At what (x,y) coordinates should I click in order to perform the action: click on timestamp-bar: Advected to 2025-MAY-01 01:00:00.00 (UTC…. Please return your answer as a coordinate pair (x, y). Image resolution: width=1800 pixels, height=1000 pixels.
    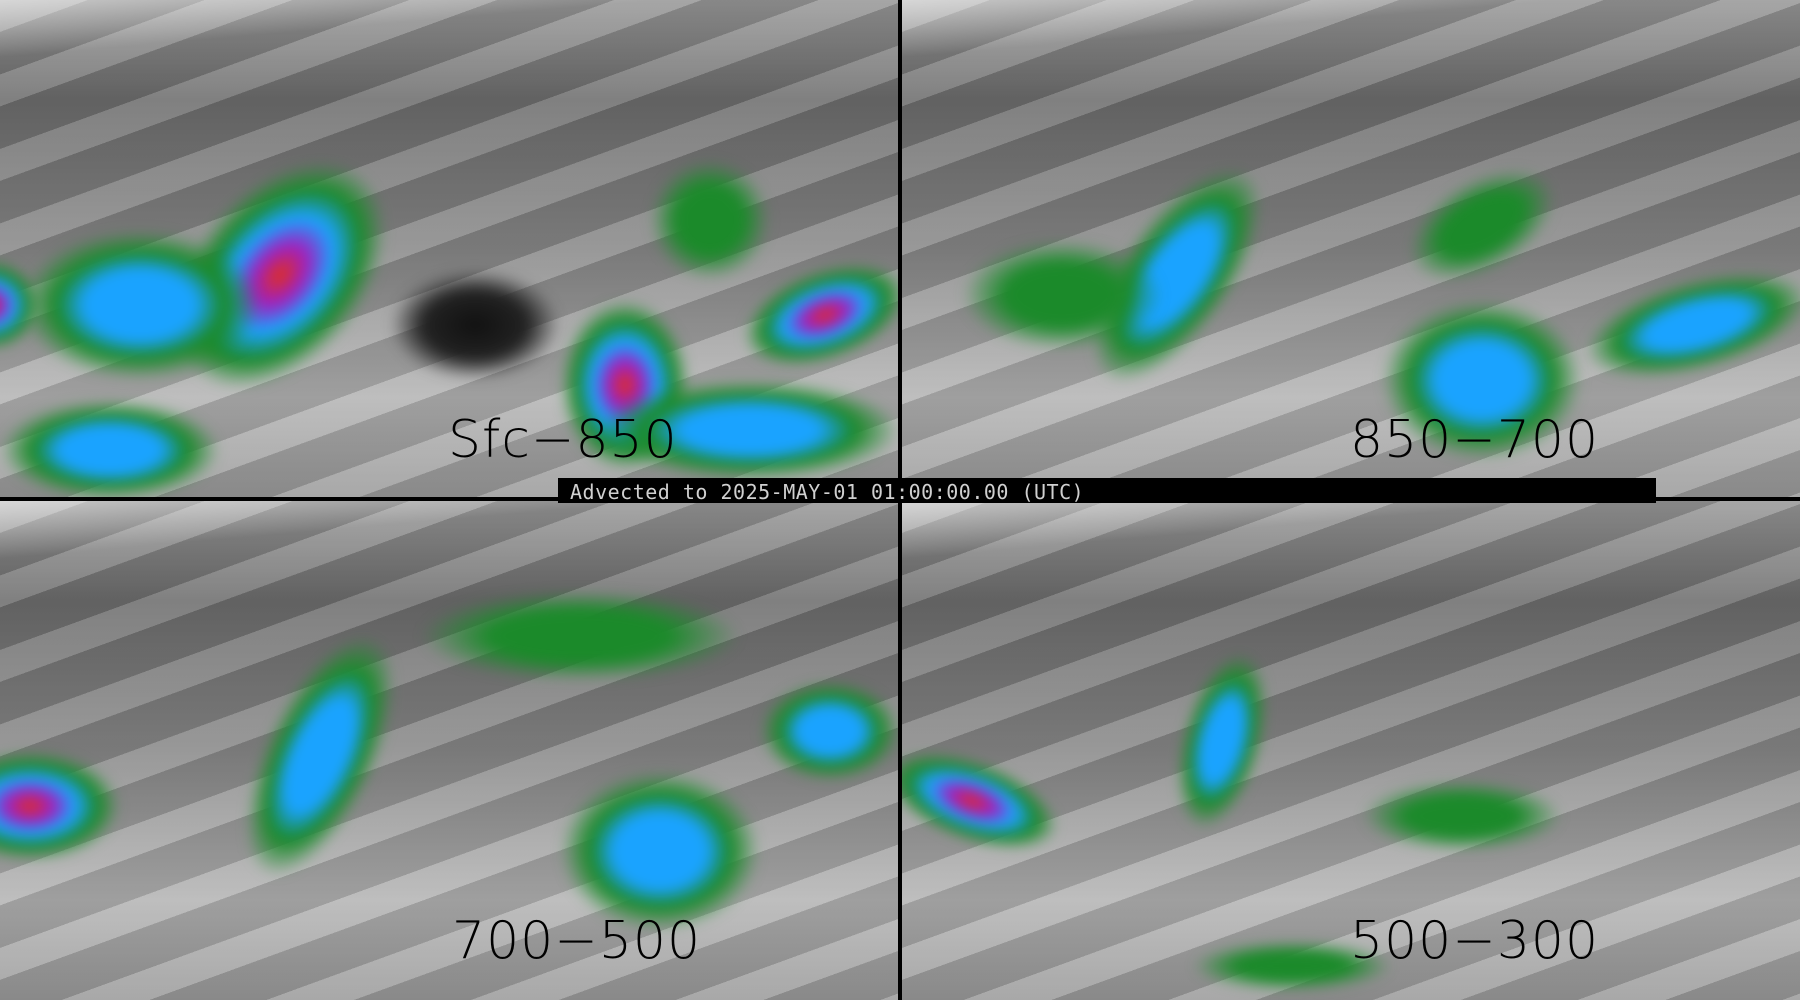
    Looking at the image, I should click on (1107, 491).